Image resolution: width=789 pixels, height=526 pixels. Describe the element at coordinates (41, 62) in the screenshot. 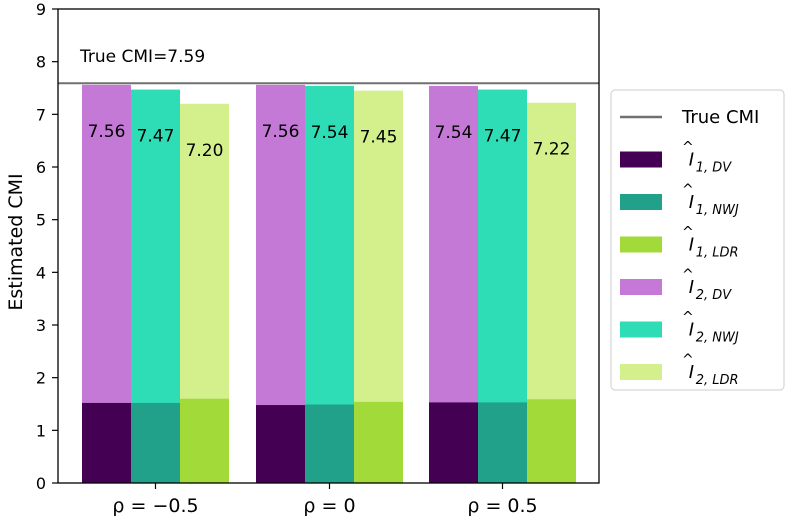

I see `y-tick-label: 8` at that location.